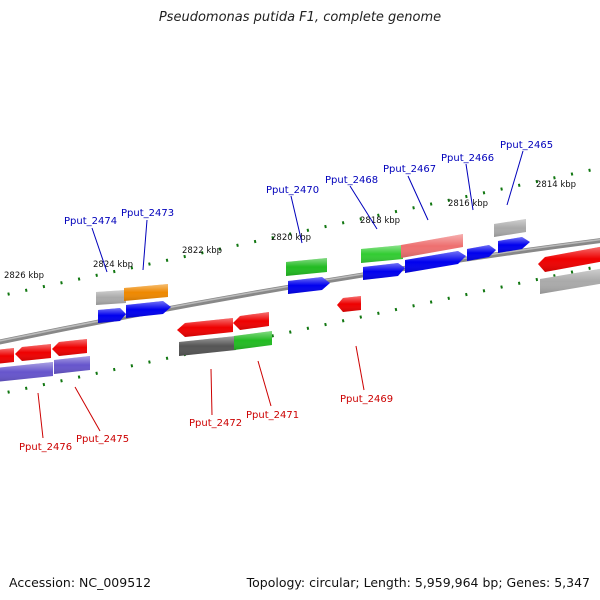 The height and width of the screenshot is (600, 600). Describe the element at coordinates (272, 415) in the screenshot. I see `gene-label-pput-2471: Pput_2471` at that location.